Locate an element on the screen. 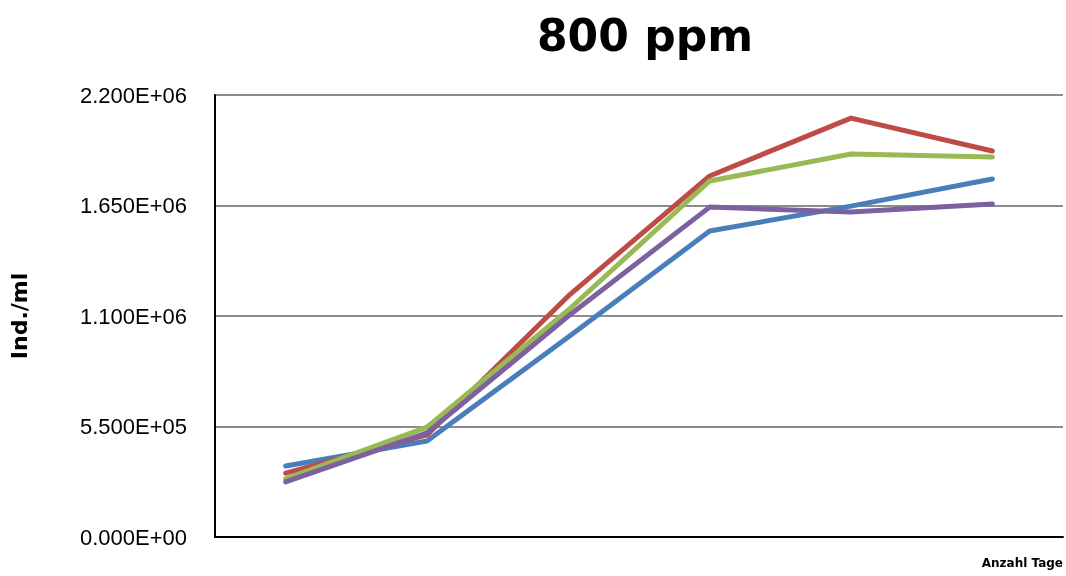 Image resolution: width=1066 pixels, height=576 pixels. chart-title: 800 ppm is located at coordinates (645, 35).